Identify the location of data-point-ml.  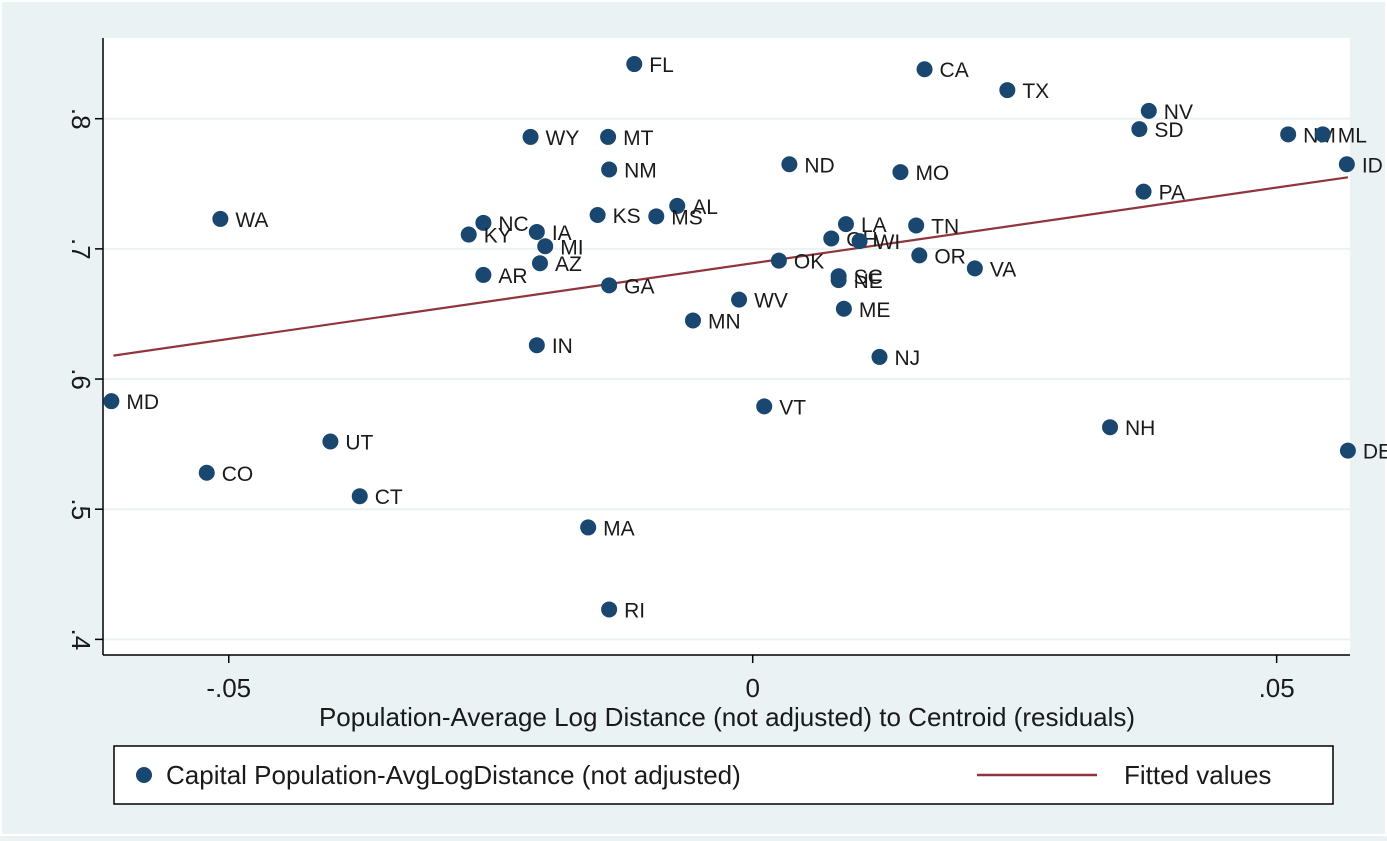
(1322, 134).